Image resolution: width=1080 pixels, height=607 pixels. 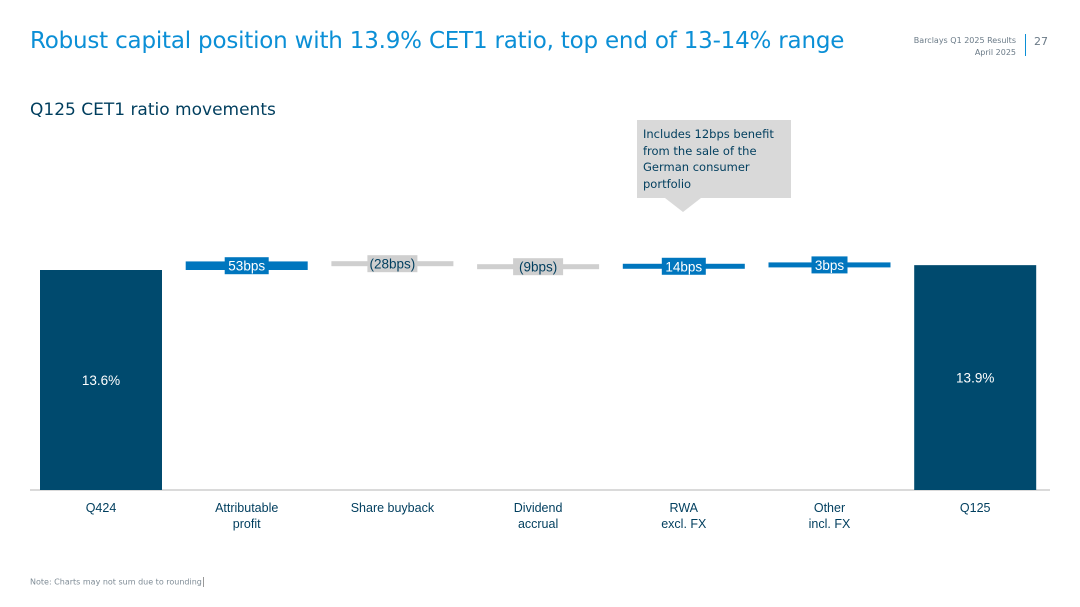 I want to click on footnote-divider, so click(x=203, y=582).